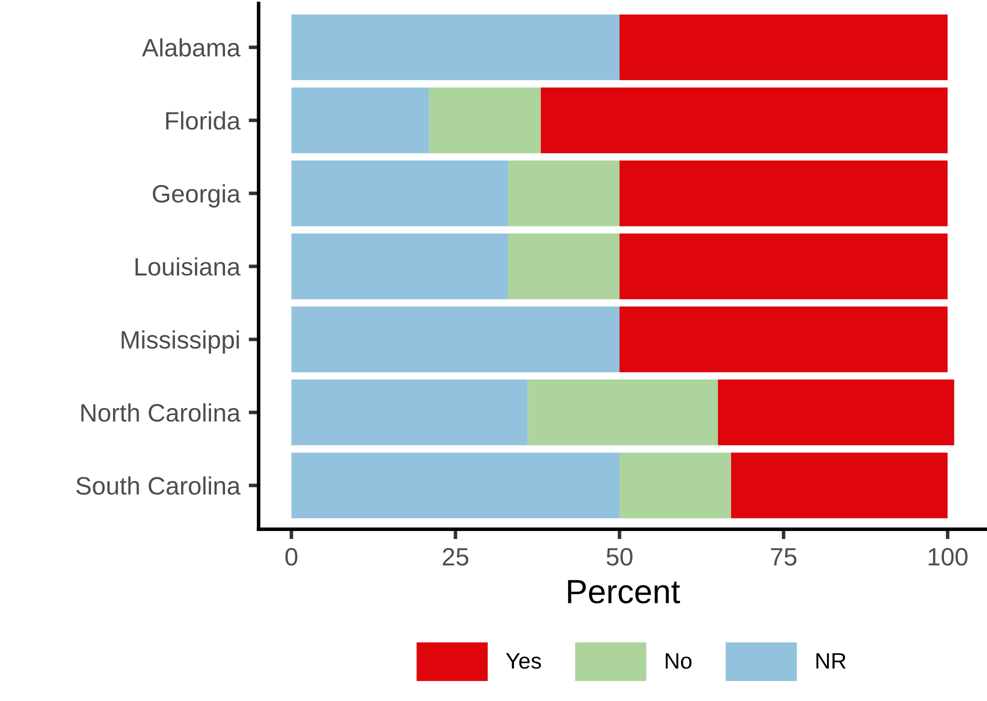 Image resolution: width=987 pixels, height=701 pixels. Describe the element at coordinates (158, 485) in the screenshot. I see `y-tick-label: South Carolina` at that location.